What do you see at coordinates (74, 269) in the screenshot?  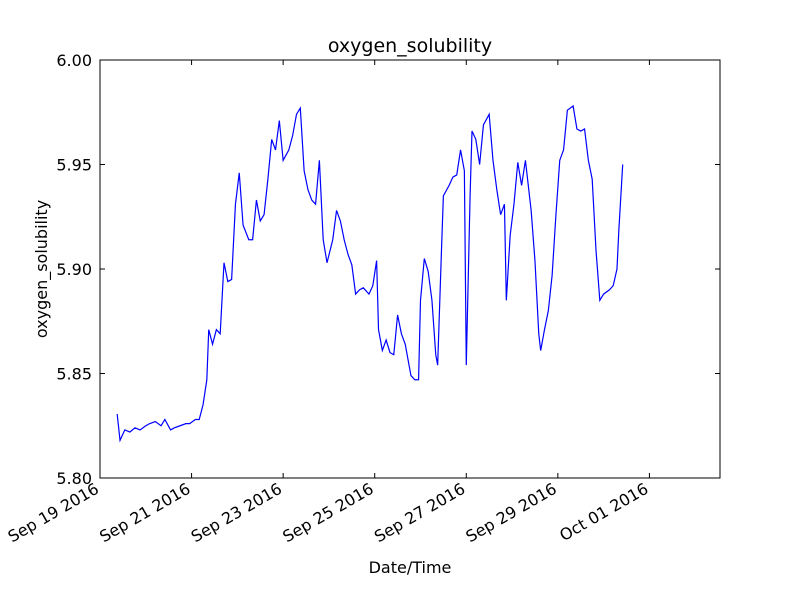 I see `y-tick-label: 5.90` at bounding box center [74, 269].